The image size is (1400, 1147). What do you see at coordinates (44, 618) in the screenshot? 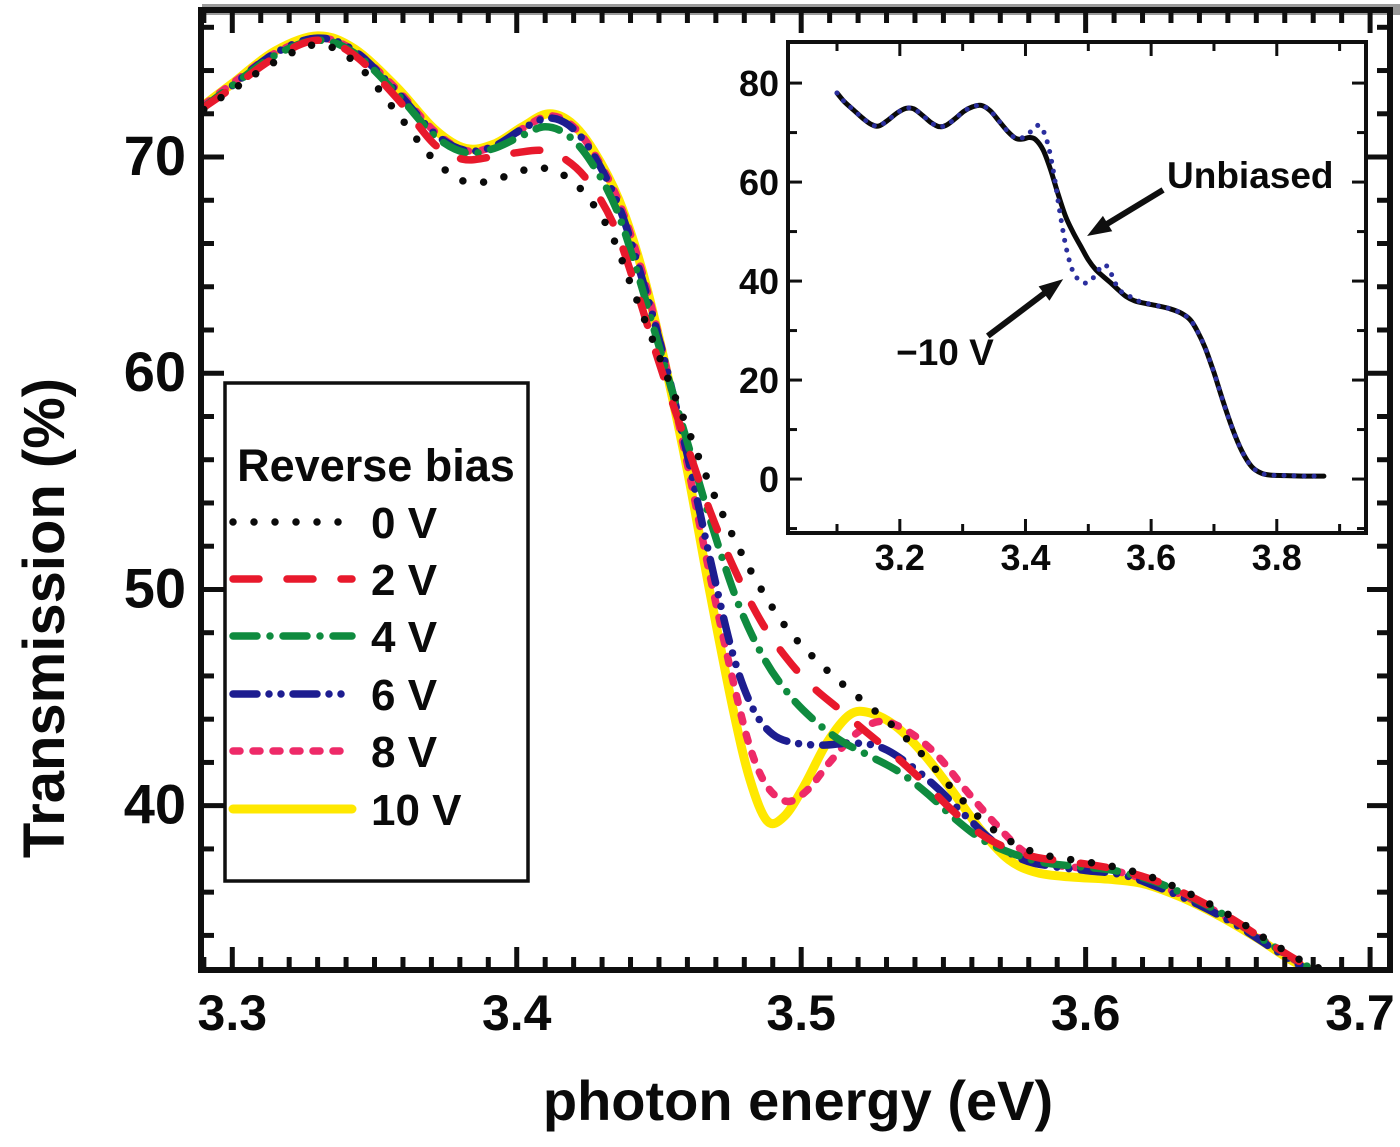
I see `y-axis-title: Transmission (%)` at bounding box center [44, 618].